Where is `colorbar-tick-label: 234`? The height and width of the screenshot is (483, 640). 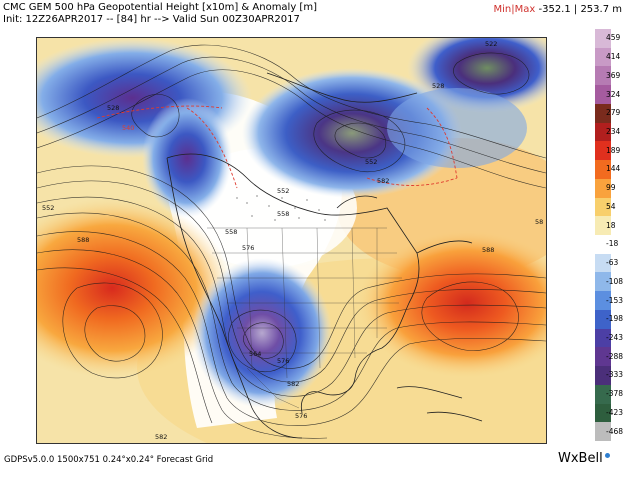 colorbar-tick-label: 234 is located at coordinates (613, 131).